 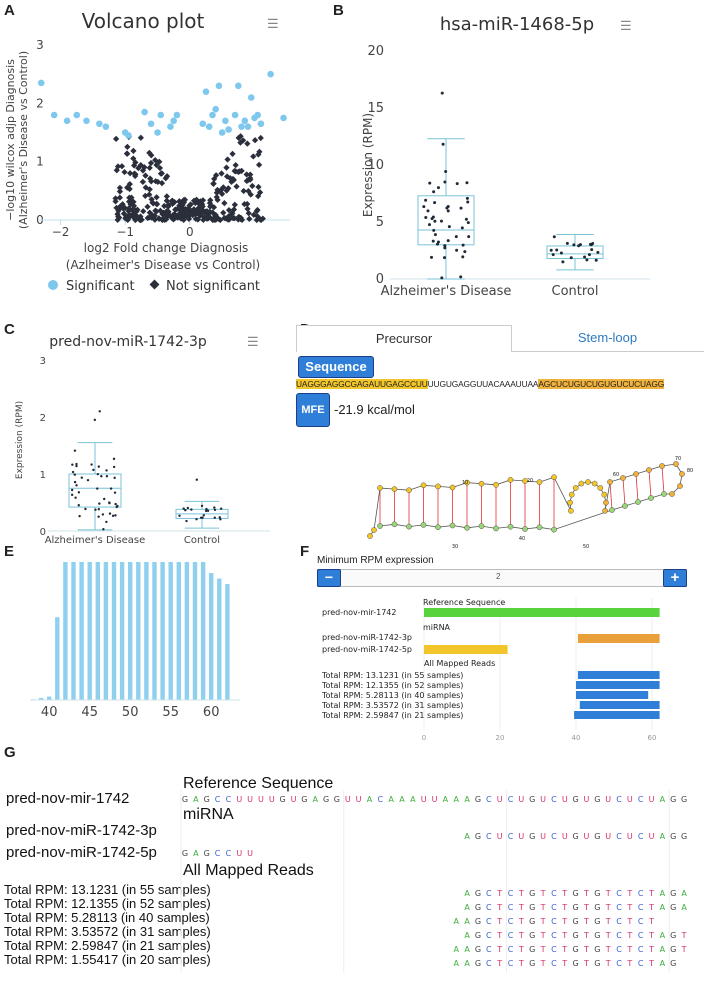 I want to click on box-ytick: 0, so click(x=380, y=279).